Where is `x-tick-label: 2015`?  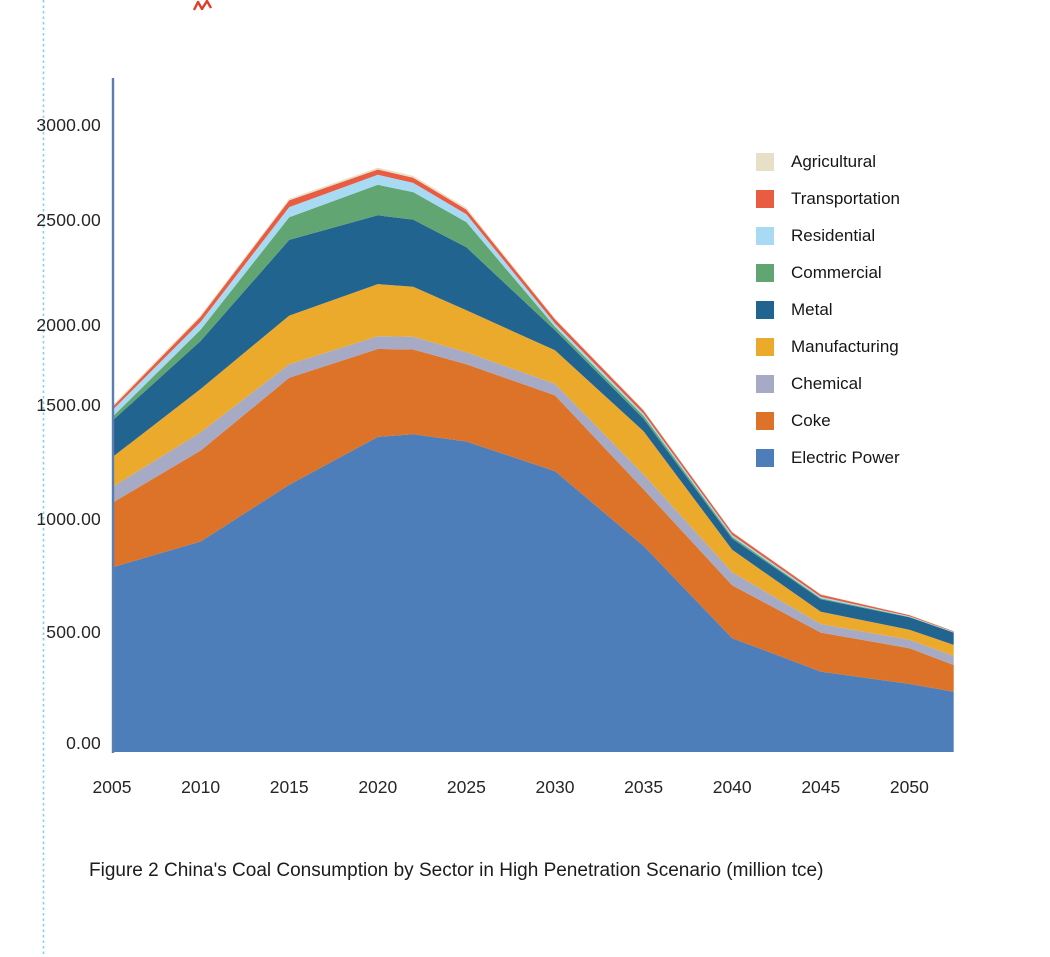 x-tick-label: 2015 is located at coordinates (289, 787).